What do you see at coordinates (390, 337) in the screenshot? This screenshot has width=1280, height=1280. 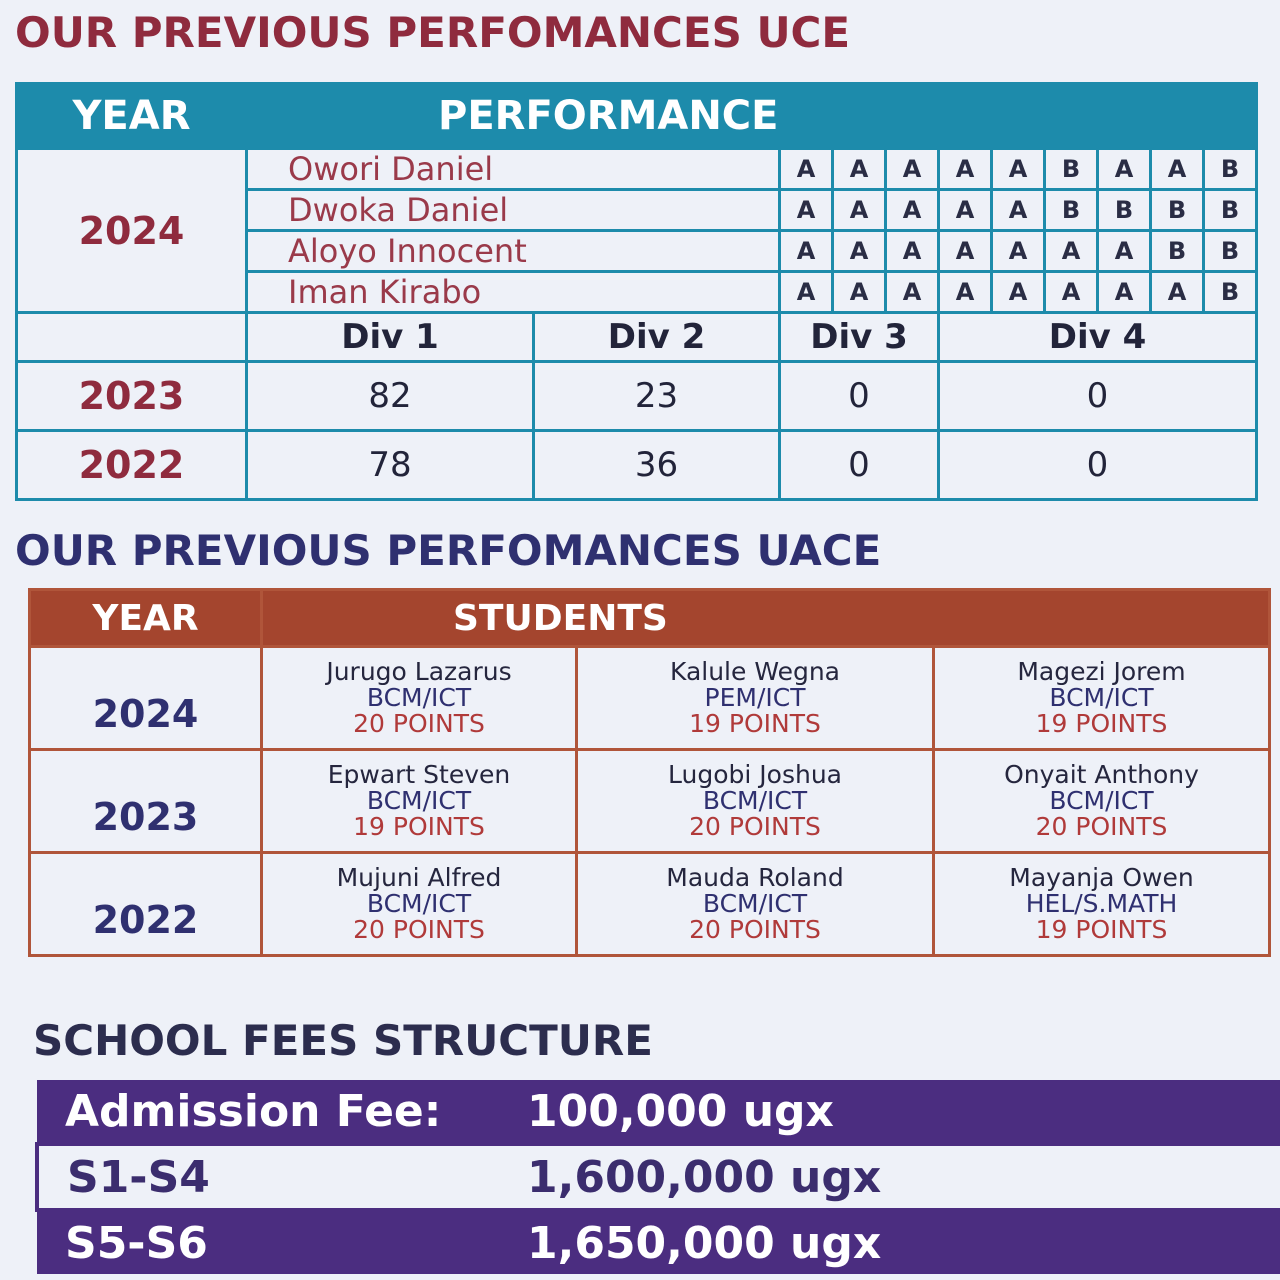 I see `division-header: Div 1` at bounding box center [390, 337].